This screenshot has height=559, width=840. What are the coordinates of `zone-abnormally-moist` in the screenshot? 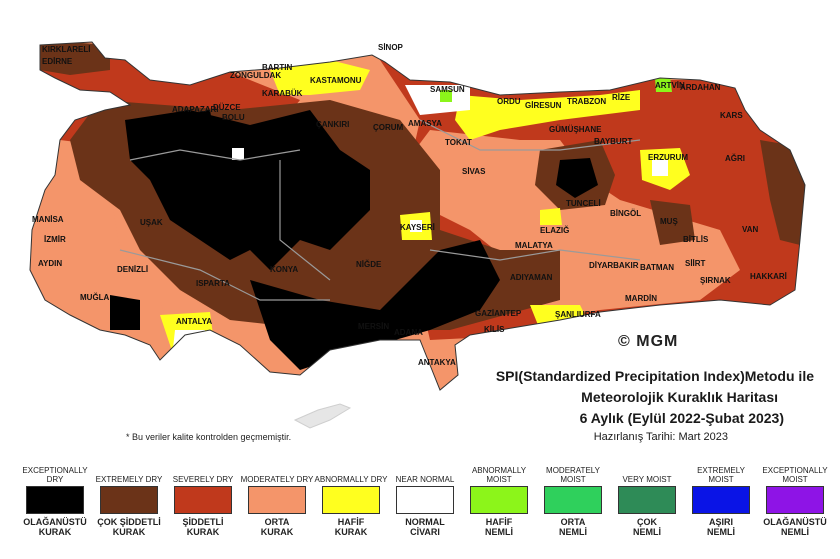 It's located at (663, 84).